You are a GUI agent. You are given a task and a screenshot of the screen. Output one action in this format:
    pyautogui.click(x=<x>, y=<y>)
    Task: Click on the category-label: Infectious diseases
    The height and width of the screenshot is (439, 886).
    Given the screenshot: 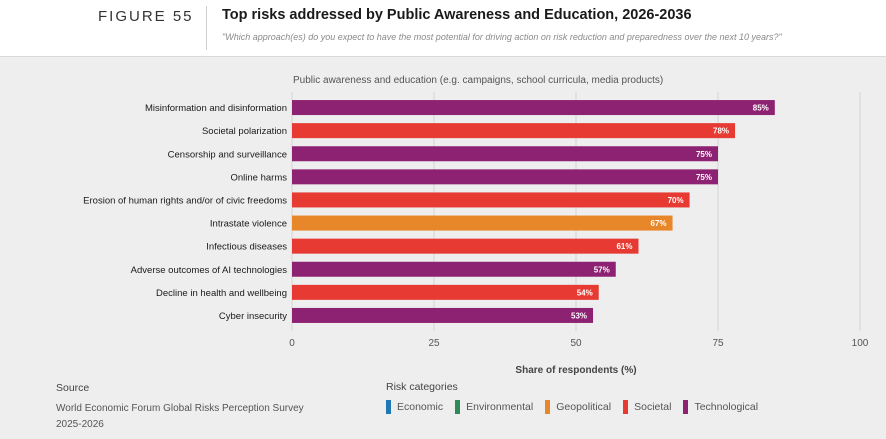 What is the action you would take?
    pyautogui.click(x=246, y=247)
    